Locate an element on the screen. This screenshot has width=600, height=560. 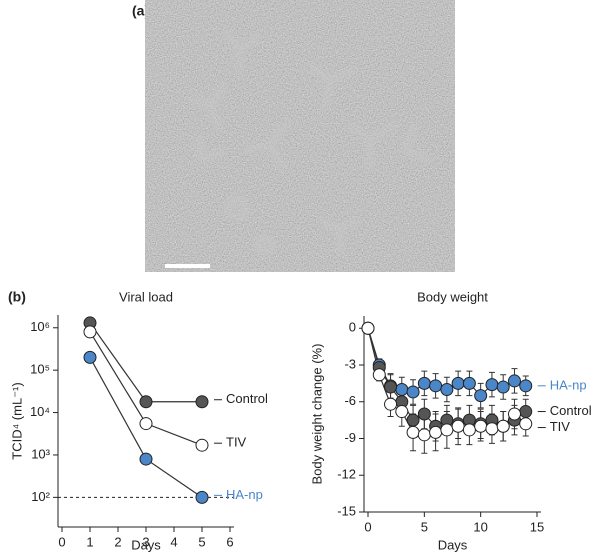
panel-label: (a) is located at coordinates (140, 11).